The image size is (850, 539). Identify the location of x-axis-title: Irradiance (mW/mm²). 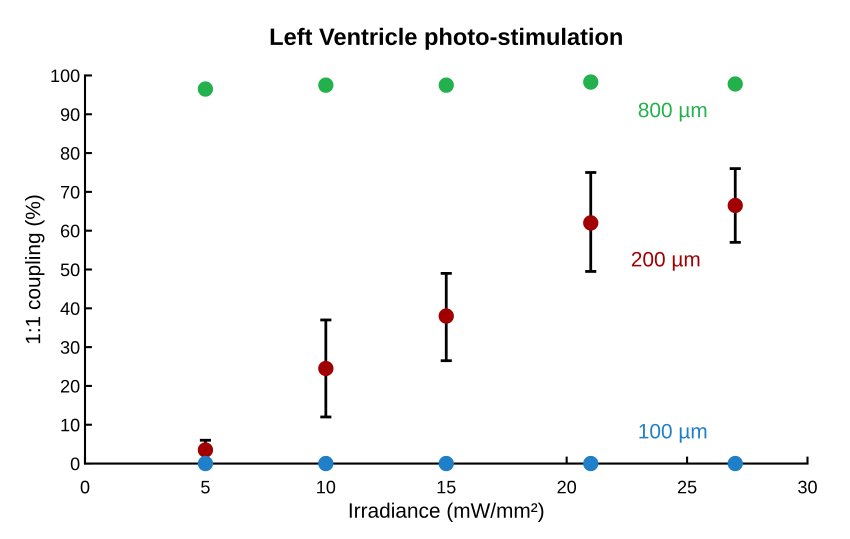
(447, 512).